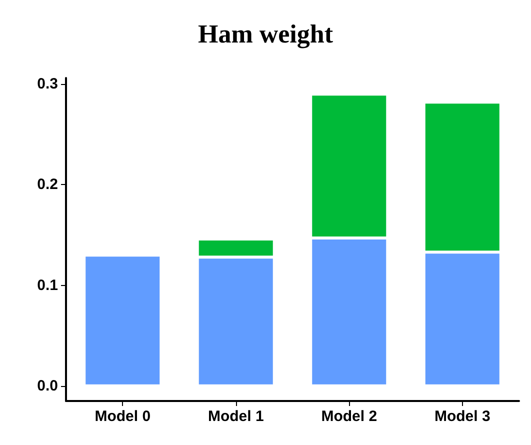  Describe the element at coordinates (47, 285) in the screenshot. I see `y-tick-label: 0.1` at that location.